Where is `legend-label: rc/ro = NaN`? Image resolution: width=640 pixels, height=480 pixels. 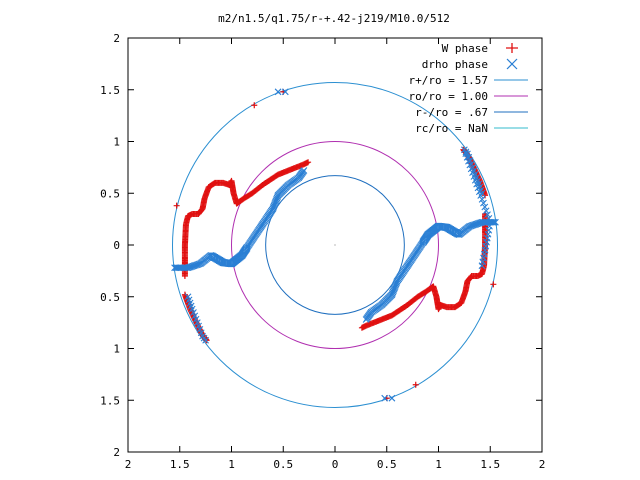
legend-label: rc/ro = NaN is located at coordinates (451, 128).